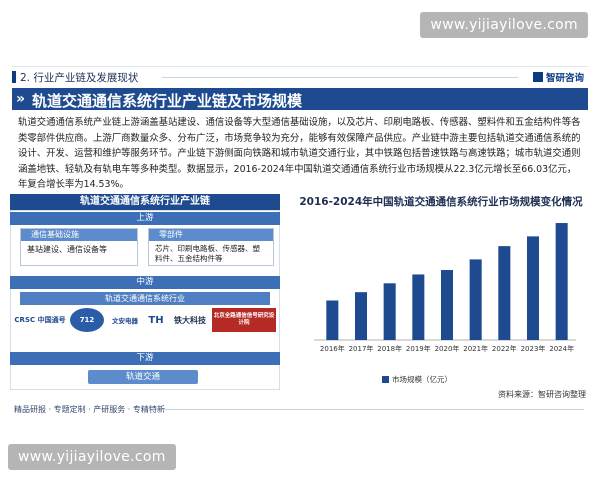 Image resolution: width=600 pixels, height=480 pixels. I want to click on bar-2023年, so click(533, 288).